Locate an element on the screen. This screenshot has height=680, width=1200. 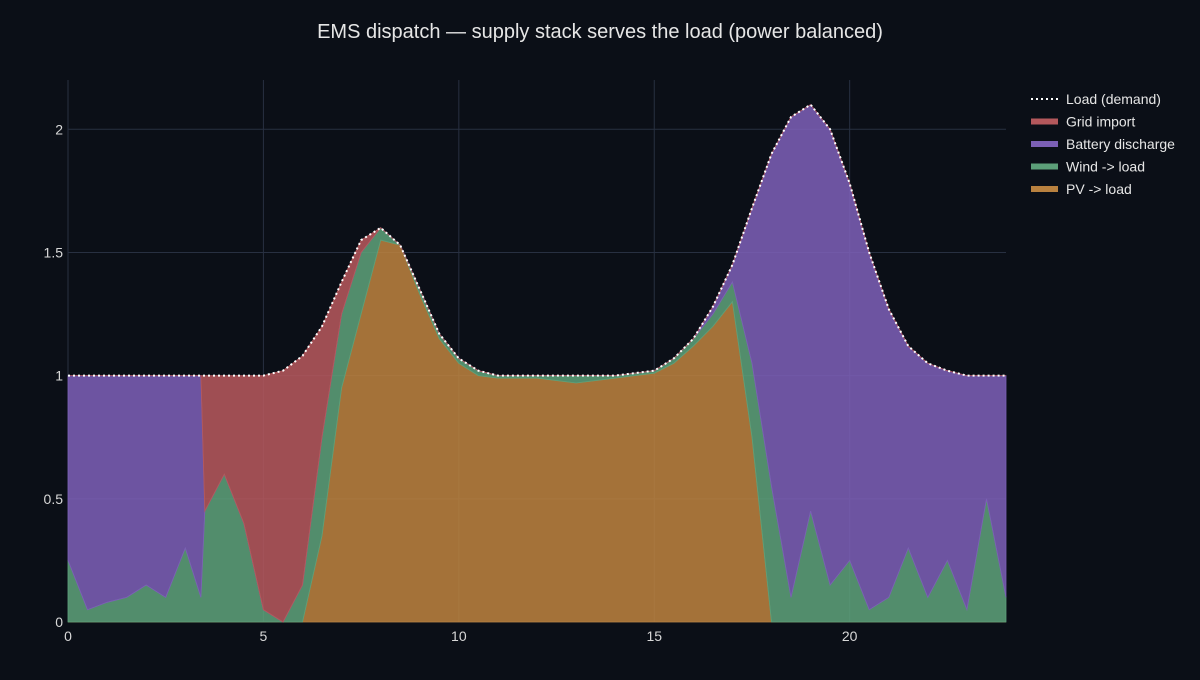
legend-item-battery-discharge: Battery discharge is located at coordinates (1103, 144).